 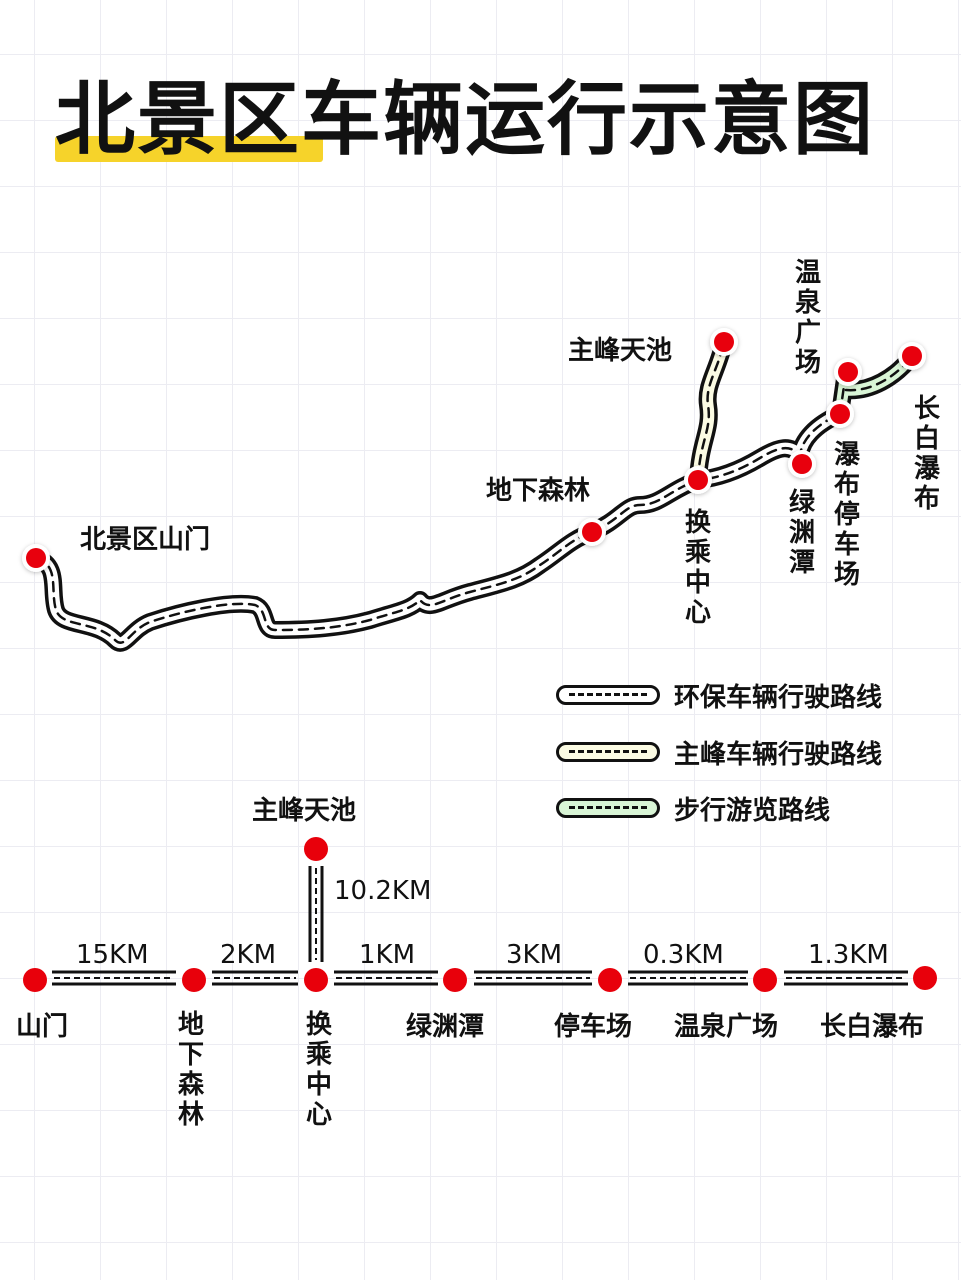 I want to click on branch-distance: 10.2KM, so click(x=383, y=891).